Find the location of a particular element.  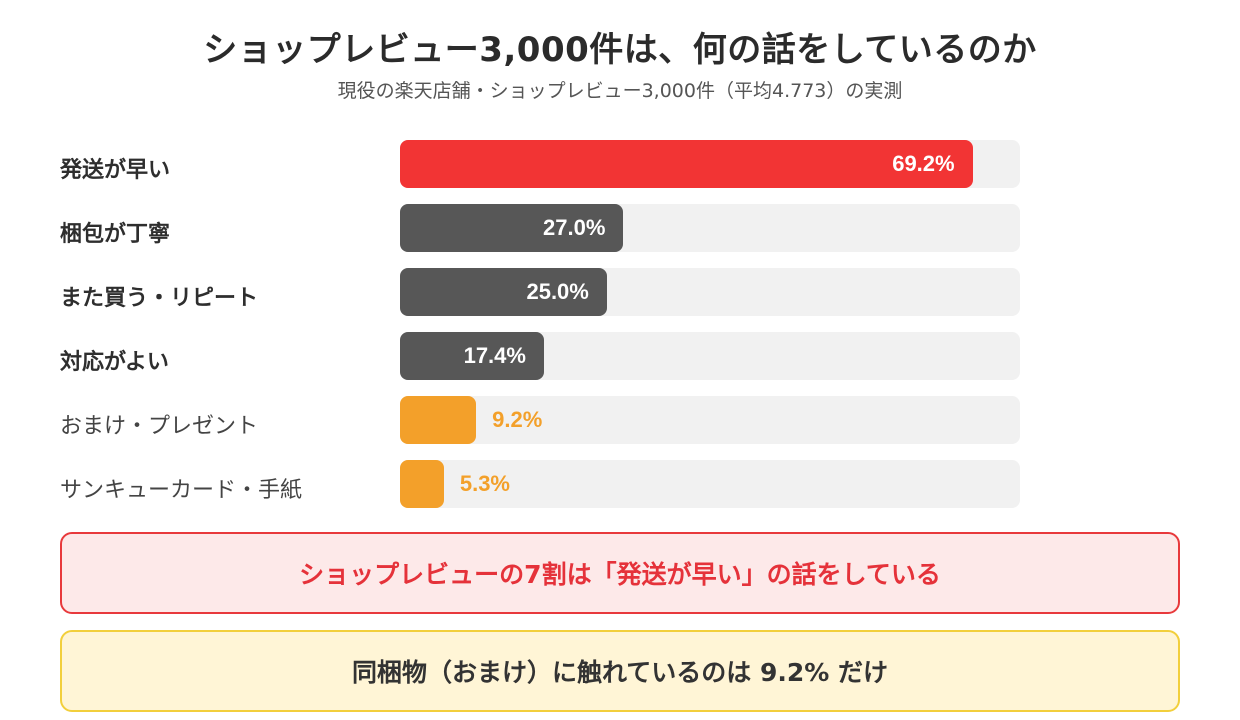

value-label: 9.2% is located at coordinates (517, 419).